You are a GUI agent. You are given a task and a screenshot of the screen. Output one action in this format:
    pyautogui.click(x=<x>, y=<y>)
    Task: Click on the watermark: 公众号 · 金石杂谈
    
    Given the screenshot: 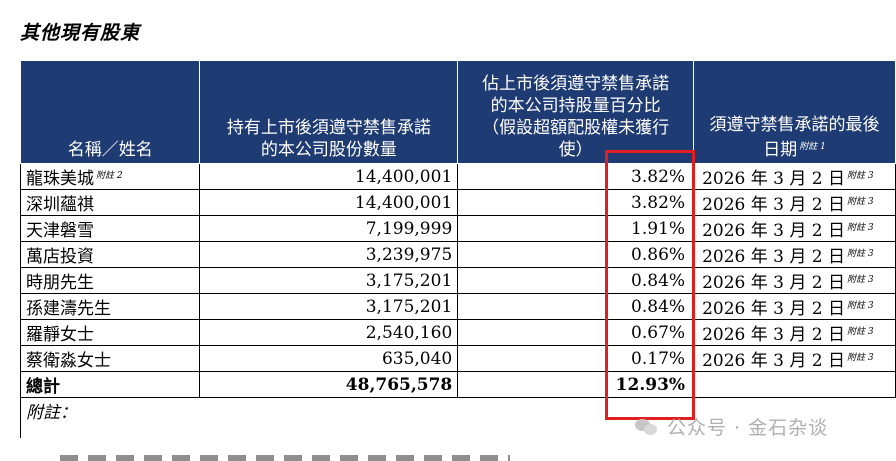 What is the action you would take?
    pyautogui.click(x=731, y=426)
    